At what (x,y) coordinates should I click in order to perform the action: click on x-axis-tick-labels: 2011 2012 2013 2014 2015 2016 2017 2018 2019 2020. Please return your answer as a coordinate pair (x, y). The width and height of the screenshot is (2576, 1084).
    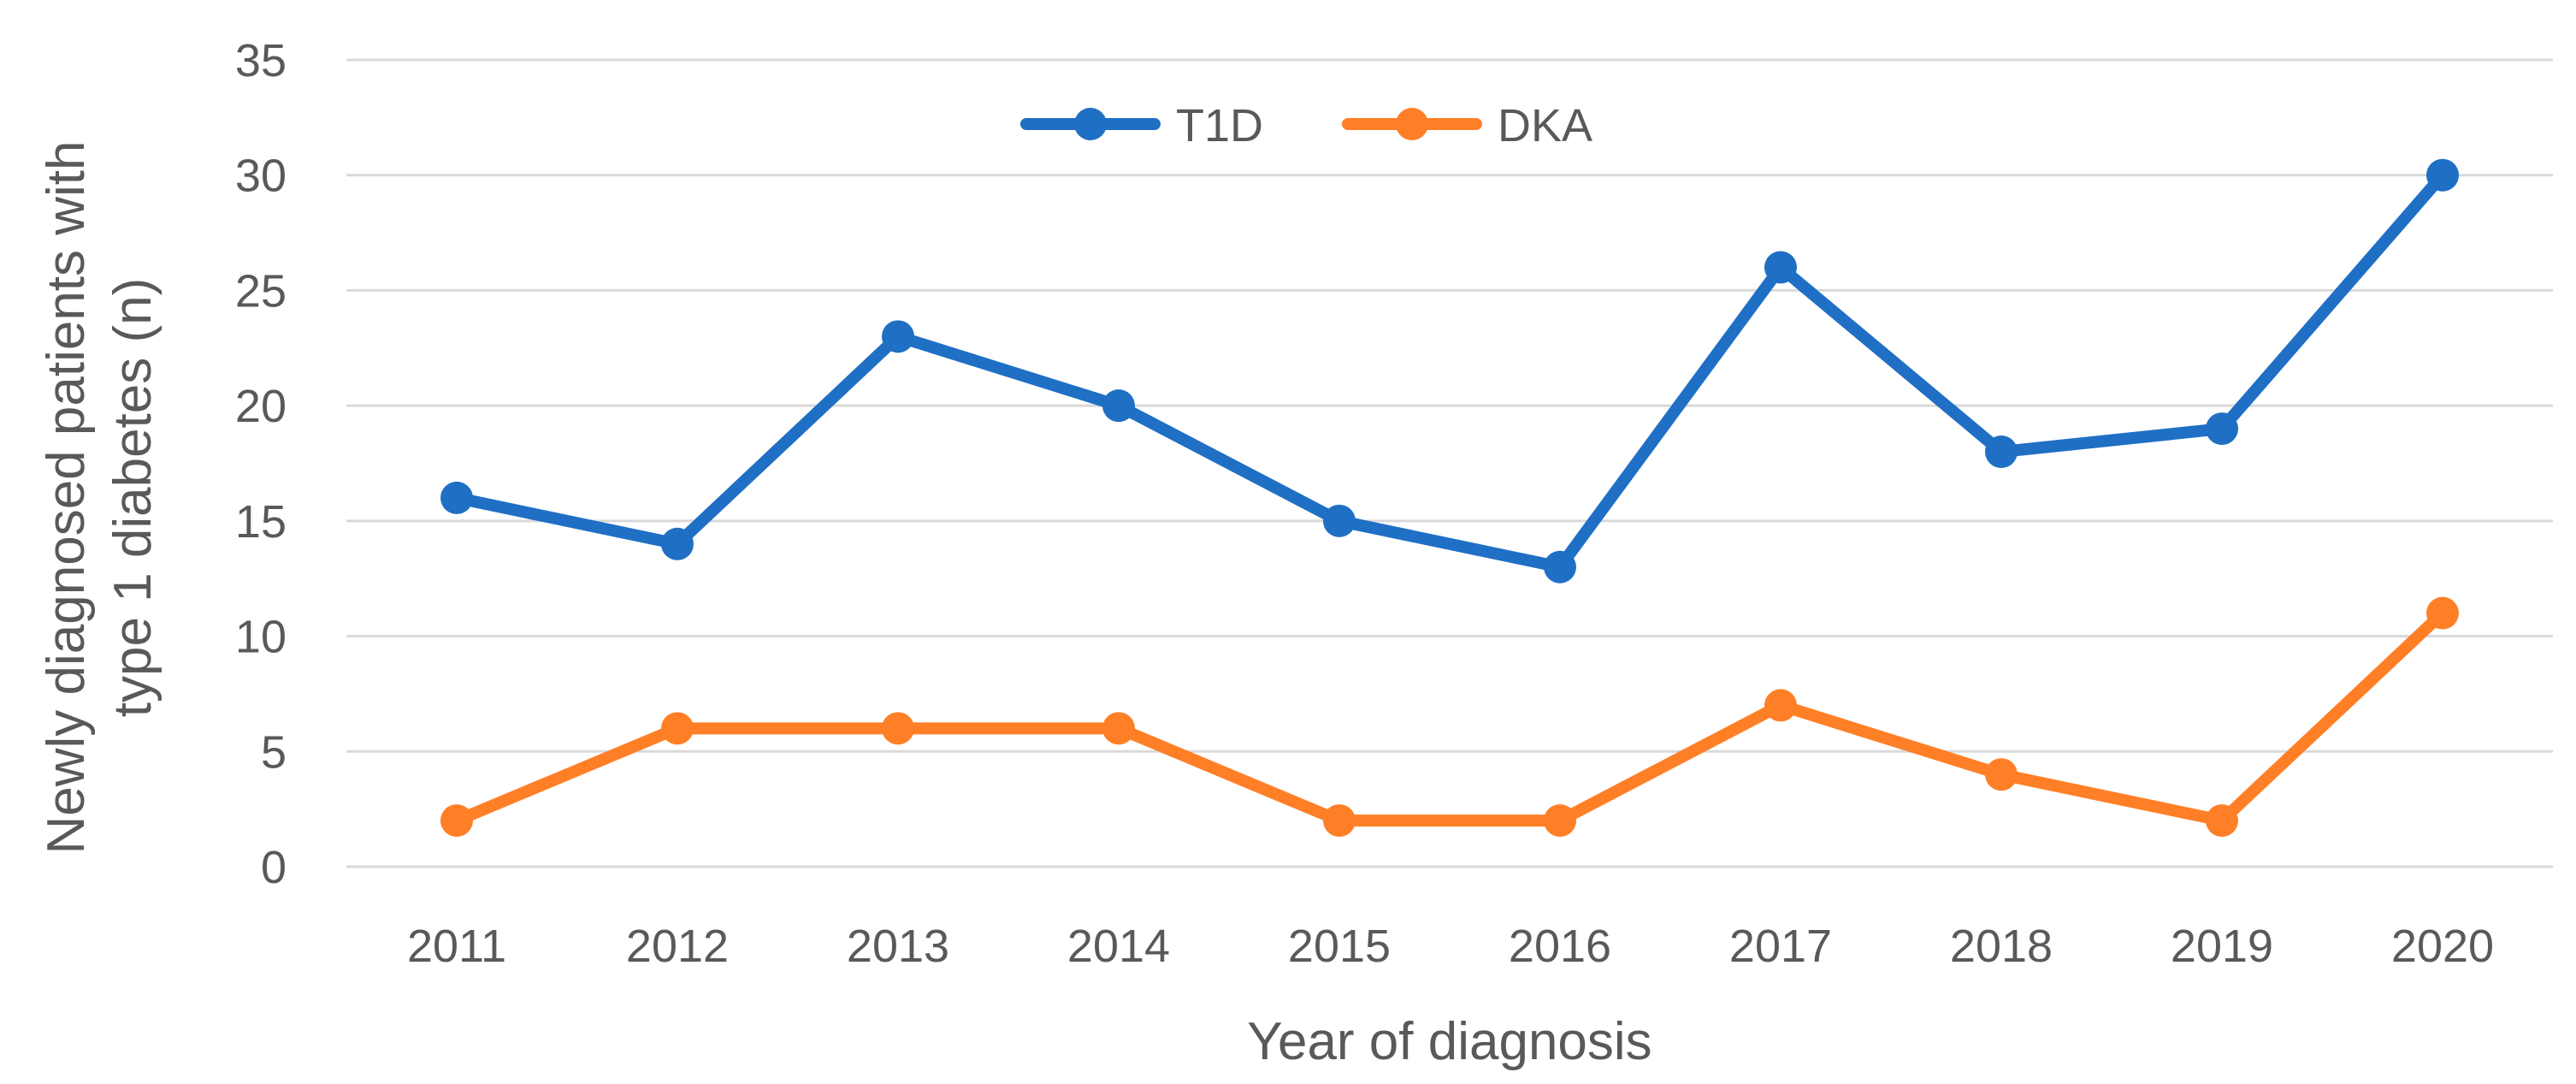
    Looking at the image, I should click on (1450, 947).